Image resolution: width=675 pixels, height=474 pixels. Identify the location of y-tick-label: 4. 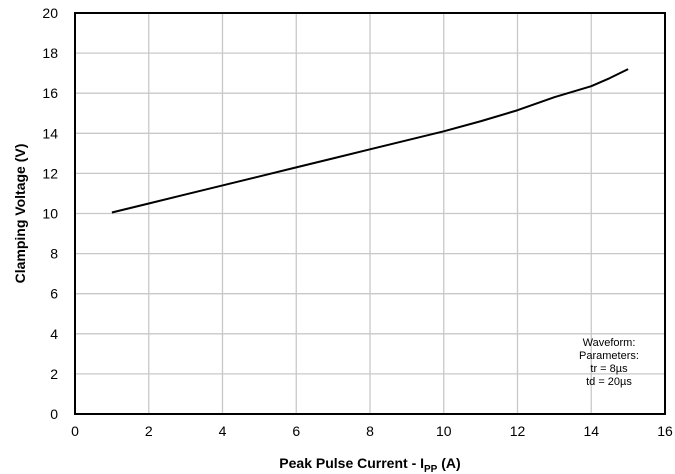
(54, 334).